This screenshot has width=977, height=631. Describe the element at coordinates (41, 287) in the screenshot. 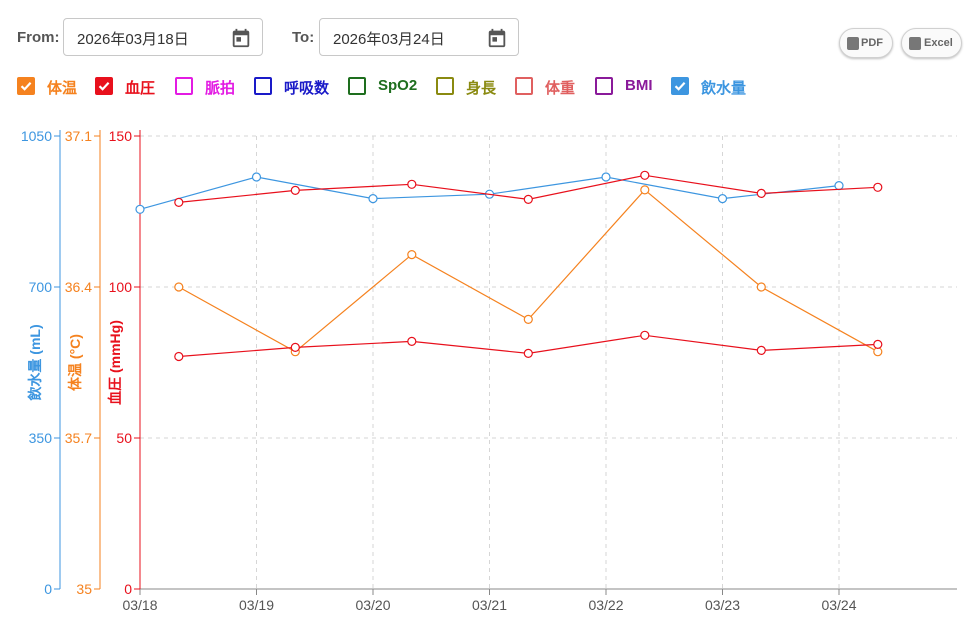

I see `y-tick-label: 700` at that location.